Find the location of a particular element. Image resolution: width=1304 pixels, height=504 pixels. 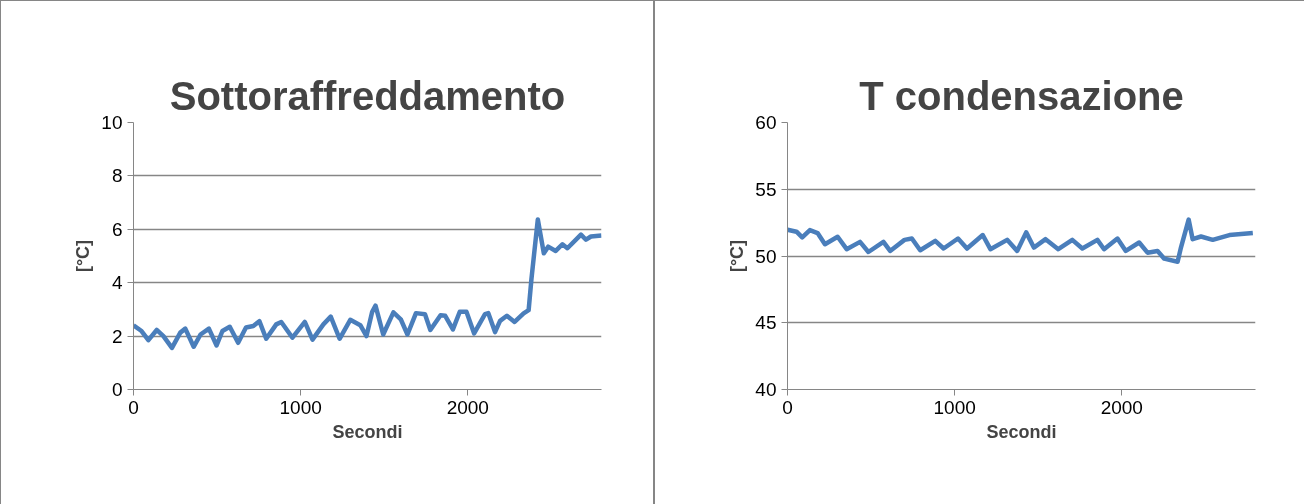

y-tick-label: 10 is located at coordinates (112, 122).